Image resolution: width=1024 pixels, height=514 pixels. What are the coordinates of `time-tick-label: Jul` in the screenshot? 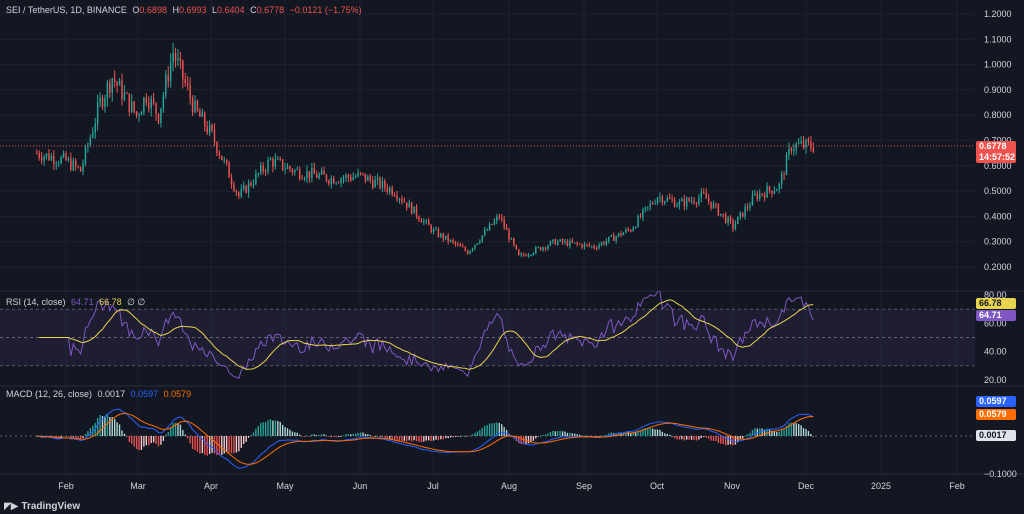 It's located at (433, 486).